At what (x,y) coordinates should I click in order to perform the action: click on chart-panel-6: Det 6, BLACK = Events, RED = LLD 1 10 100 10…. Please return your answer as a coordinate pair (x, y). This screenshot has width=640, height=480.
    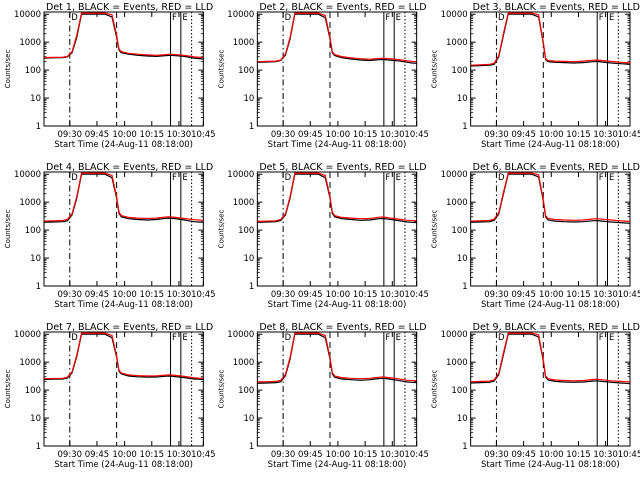
    Looking at the image, I should click on (535, 236).